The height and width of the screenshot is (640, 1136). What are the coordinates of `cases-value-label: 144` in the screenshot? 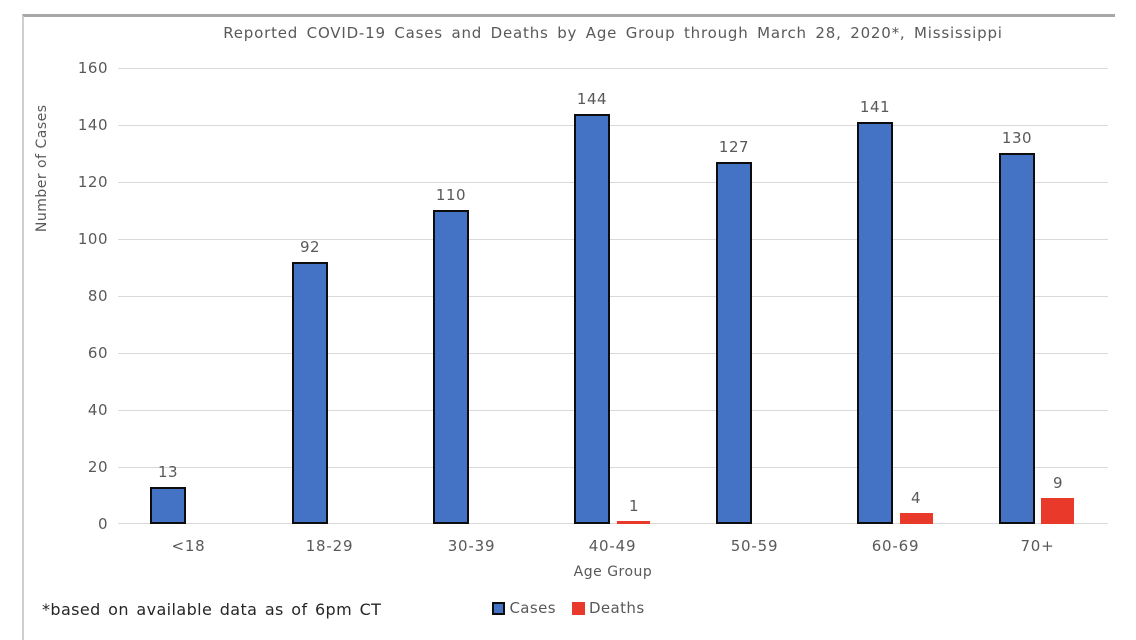 It's located at (592, 99).